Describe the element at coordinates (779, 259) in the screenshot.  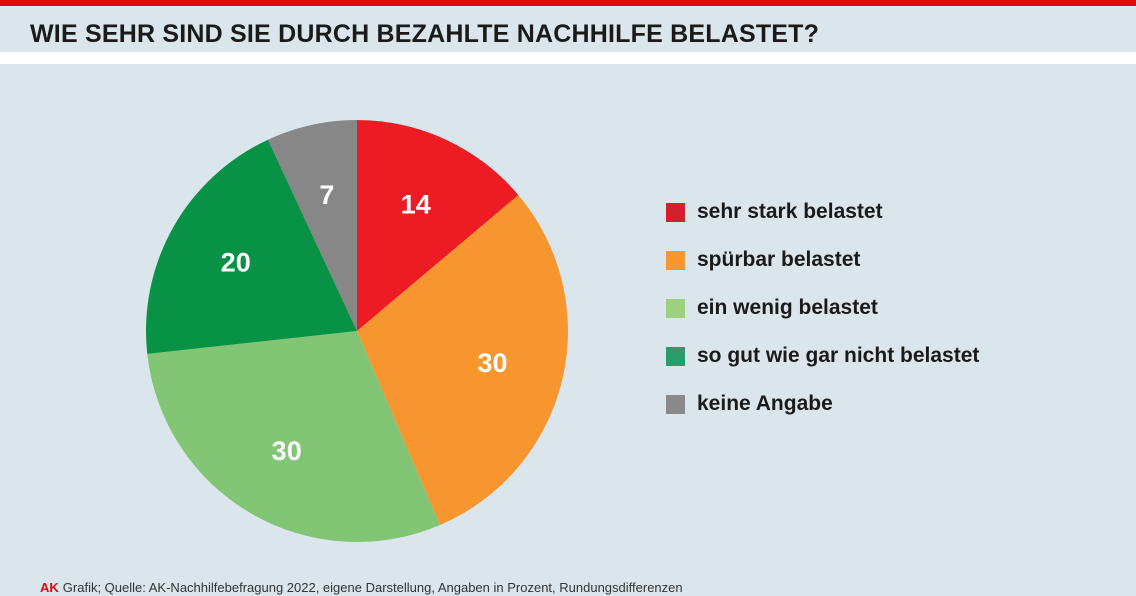
I see `legend-label: spürbar belastet` at that location.